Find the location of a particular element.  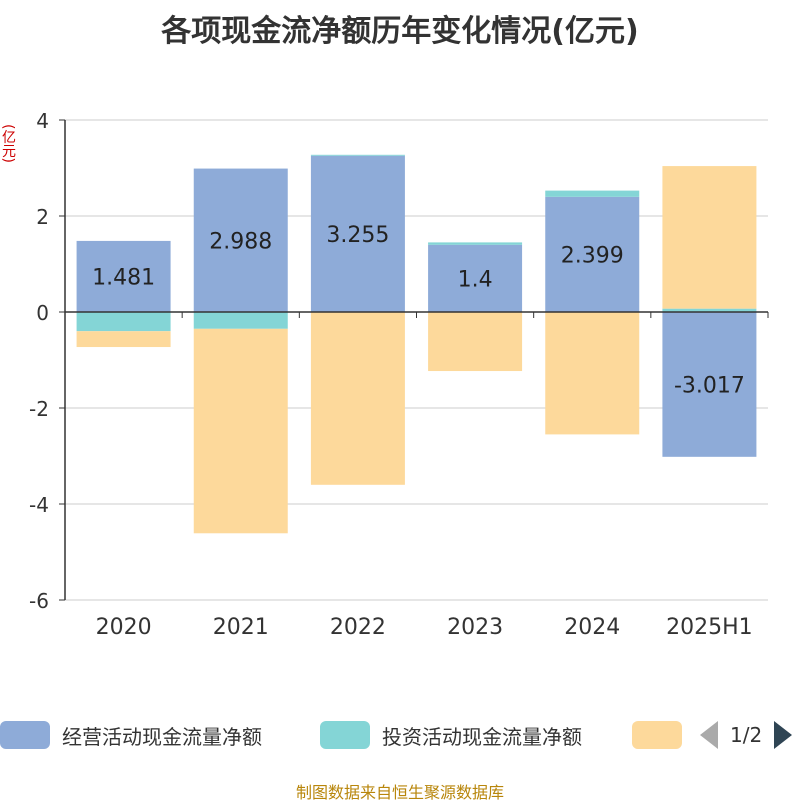

bar-series2-2022 is located at coordinates (357, 155).